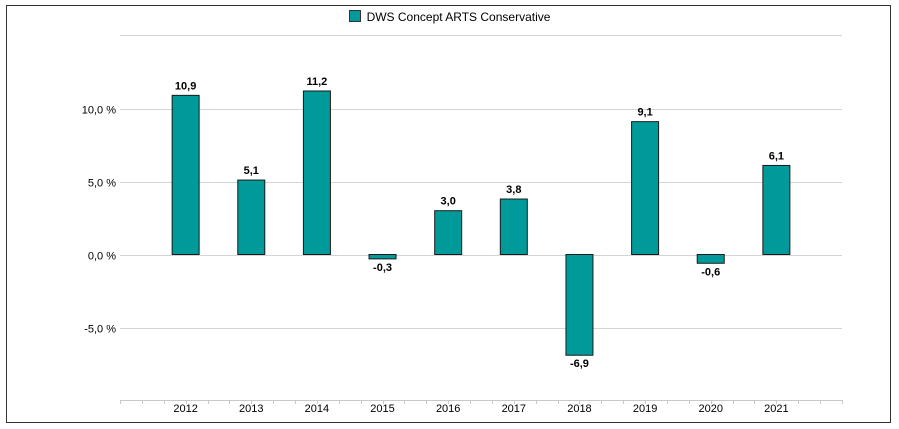 The height and width of the screenshot is (429, 899). What do you see at coordinates (448, 409) in the screenshot?
I see `x-tick-label: 2016` at bounding box center [448, 409].